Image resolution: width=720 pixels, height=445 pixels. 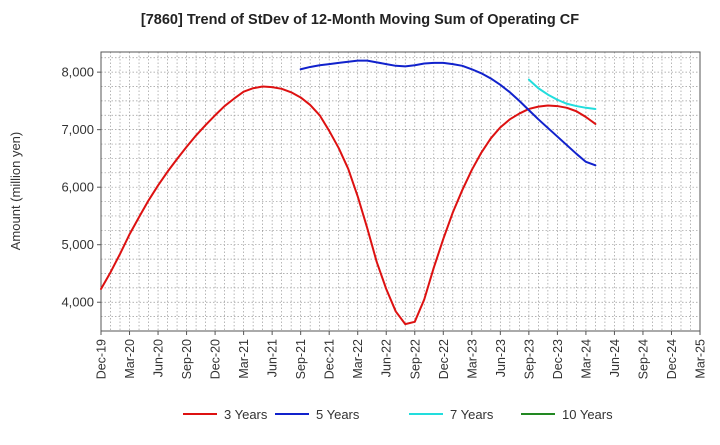 I want to click on x-tick-label: Dec-19, so click(x=102, y=359).